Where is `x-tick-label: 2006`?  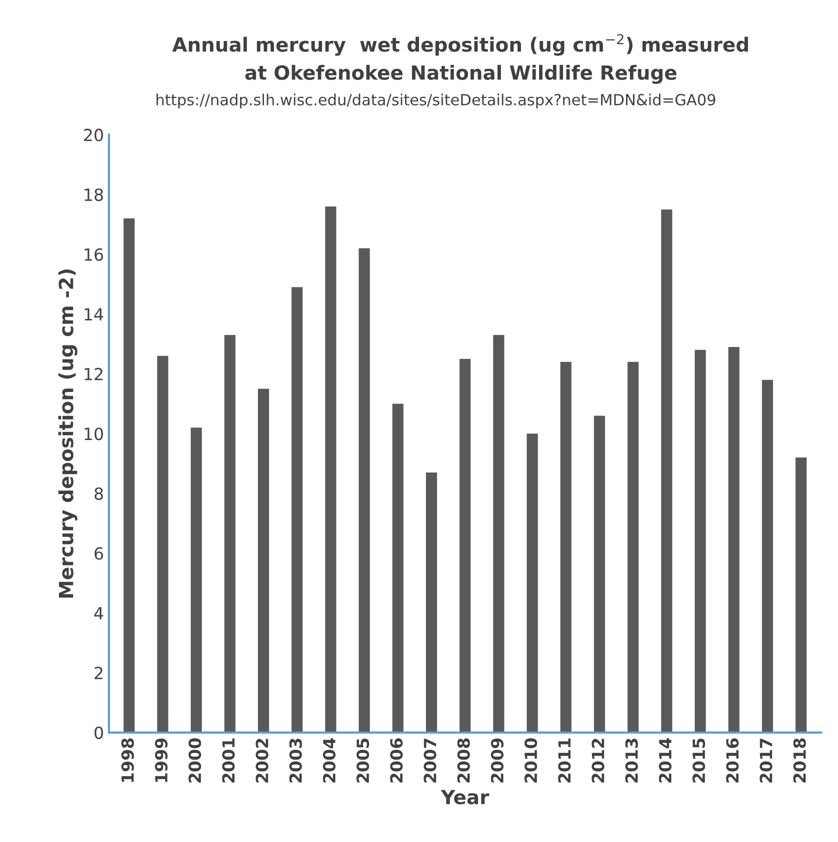
x-tick-label: 2006 is located at coordinates (396, 760).